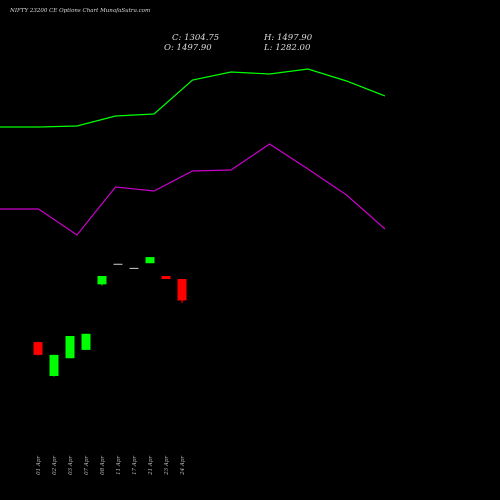 The width and height of the screenshot is (500, 500). I want to click on low-label: L: 1282.00, so click(287, 48).